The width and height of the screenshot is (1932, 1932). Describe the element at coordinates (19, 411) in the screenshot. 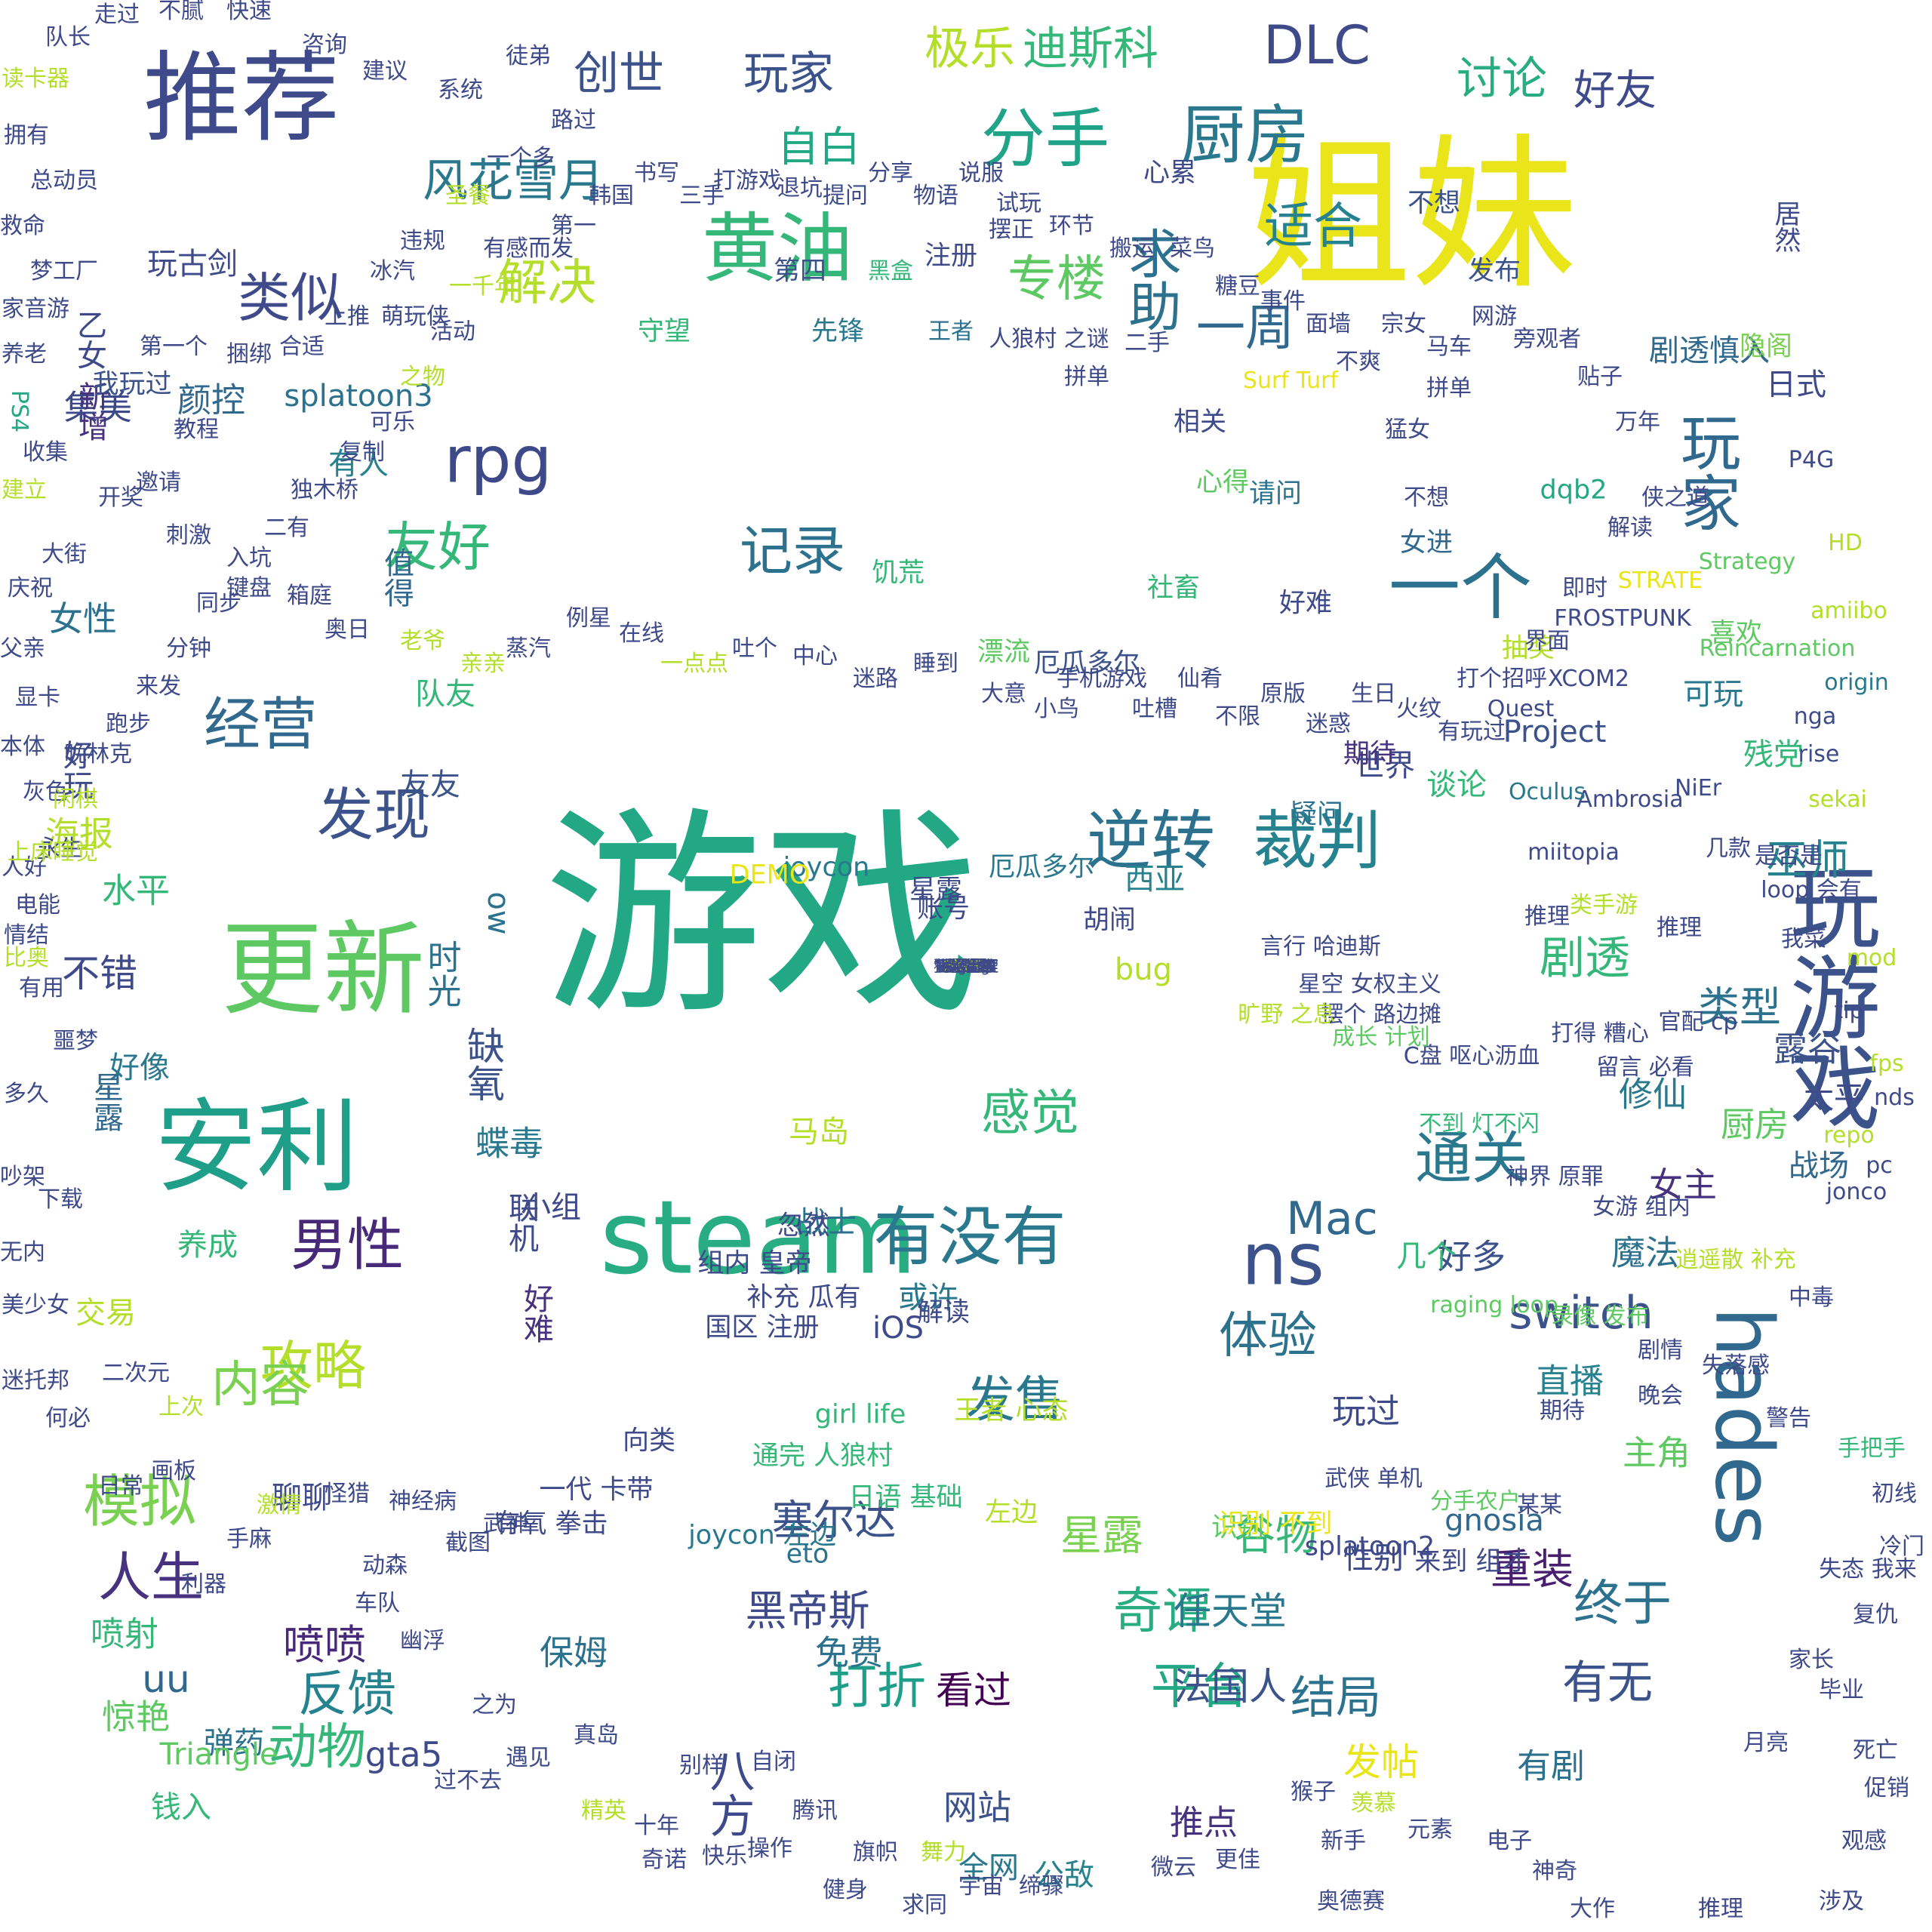

I see `cloud-word: PS4` at that location.